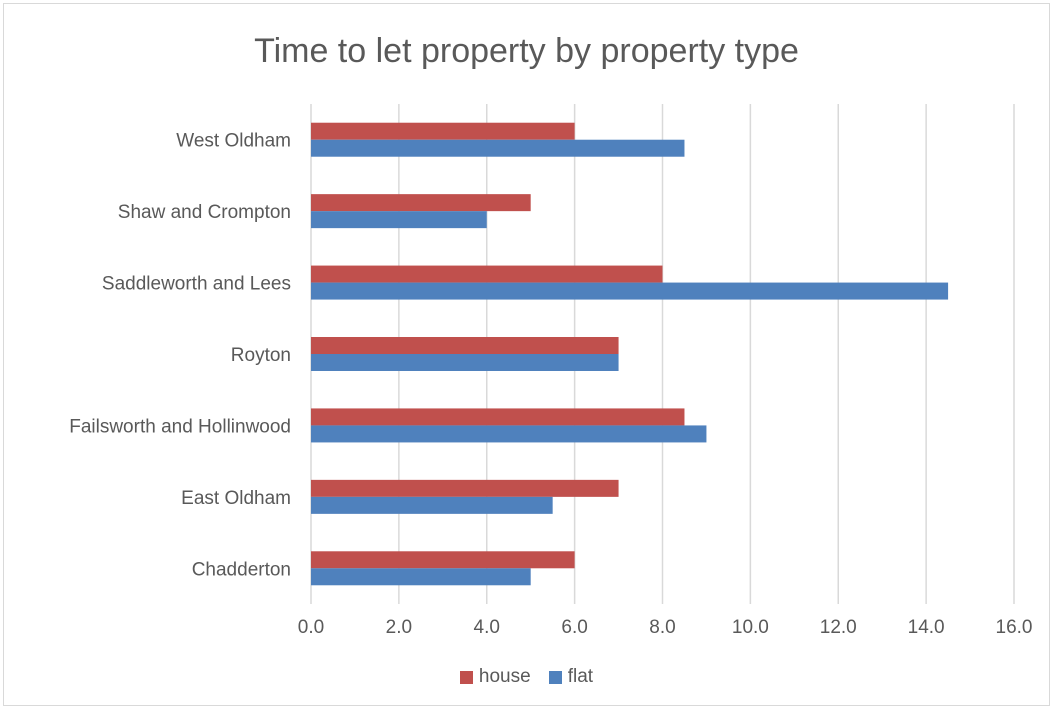 This screenshot has width=1055, height=714. I want to click on x-tick-label: 4.0, so click(487, 627).